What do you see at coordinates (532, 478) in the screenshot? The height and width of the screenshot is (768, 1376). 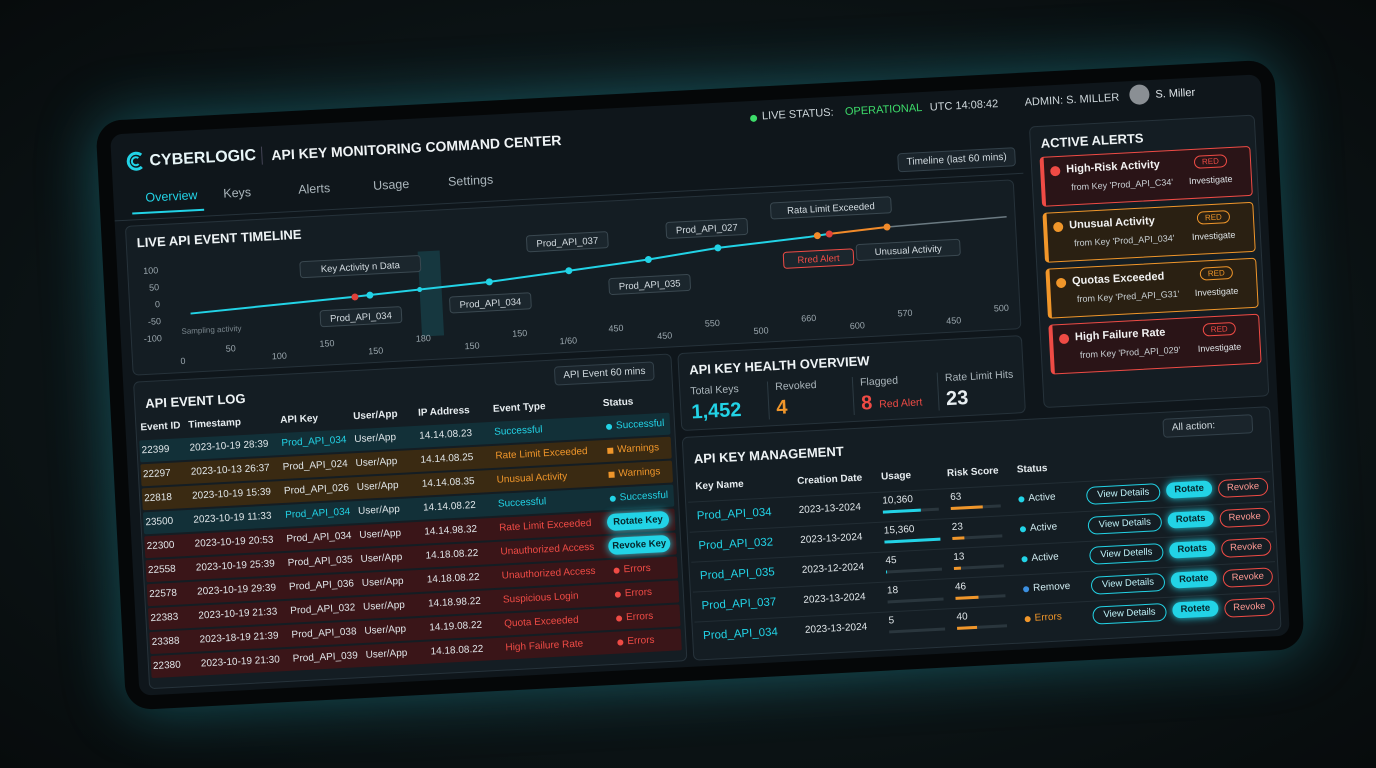 I see `log-cell: Unusual Activity` at bounding box center [532, 478].